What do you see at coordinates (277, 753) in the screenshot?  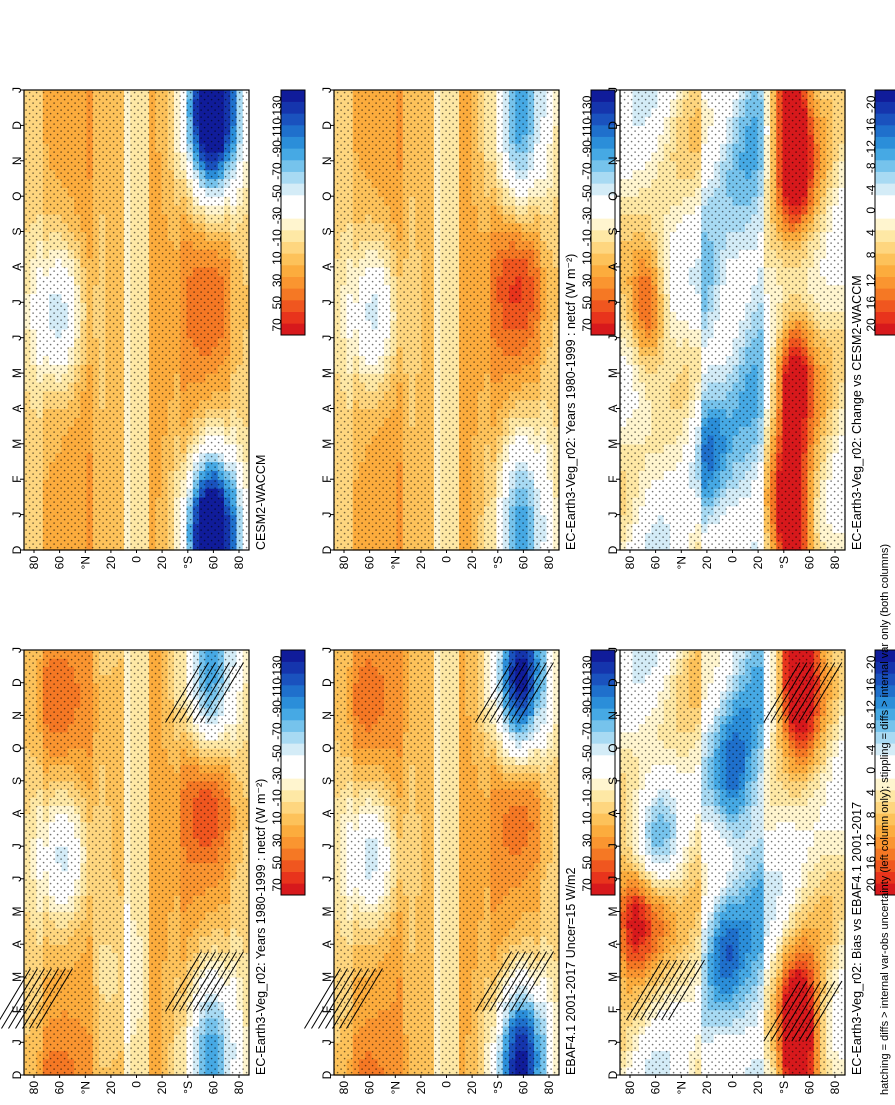 I see `colorbar-label: -50` at bounding box center [277, 753].